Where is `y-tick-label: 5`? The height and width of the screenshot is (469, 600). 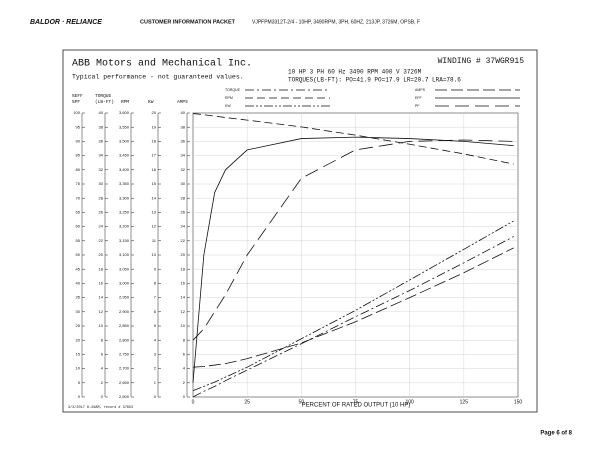
y-tick-label: 5 is located at coordinates (155, 325).